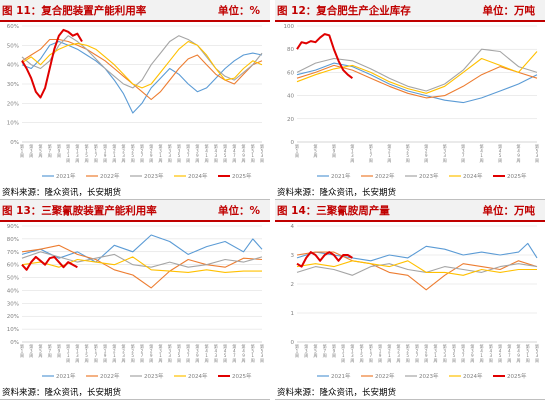 The width and height of the screenshot is (550, 401). What do you see at coordinates (293, 256) in the screenshot?
I see `y-tick-label: 3` at bounding box center [293, 256].